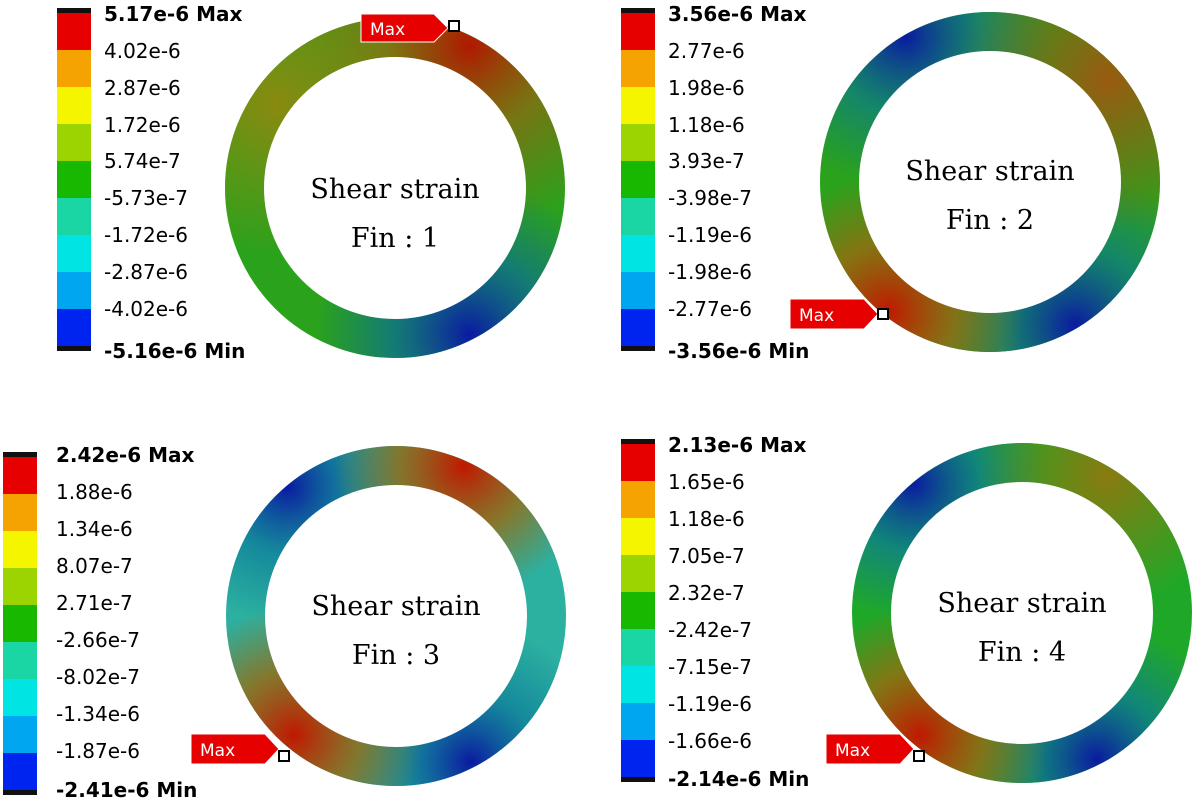  I want to click on legend-tick: -2.42e-7, so click(710, 630).